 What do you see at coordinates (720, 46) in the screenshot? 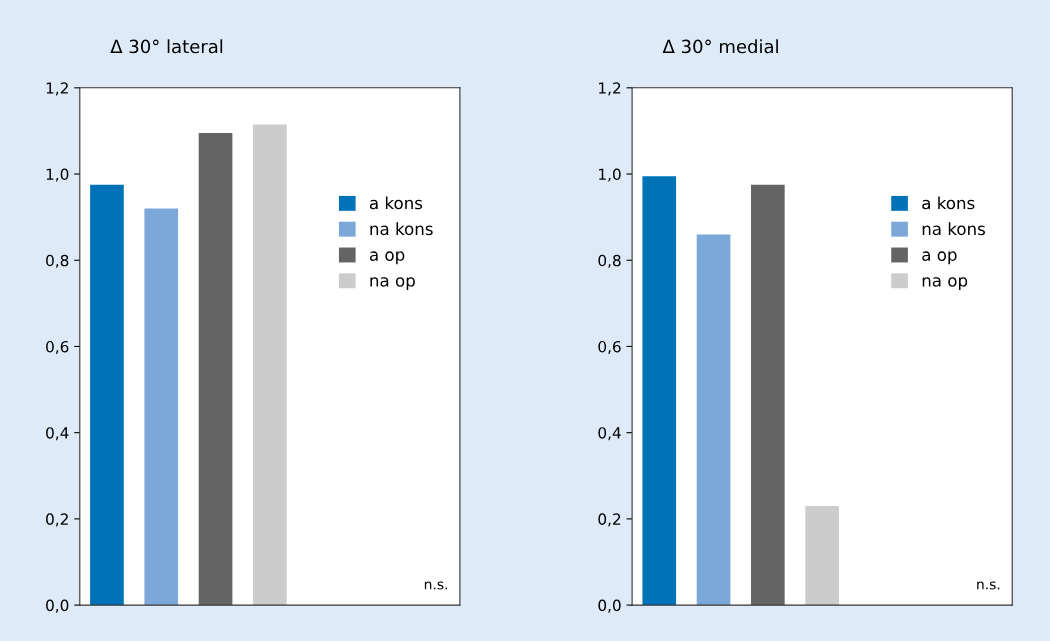
I see `chart-title: Δ 30° medial` at bounding box center [720, 46].